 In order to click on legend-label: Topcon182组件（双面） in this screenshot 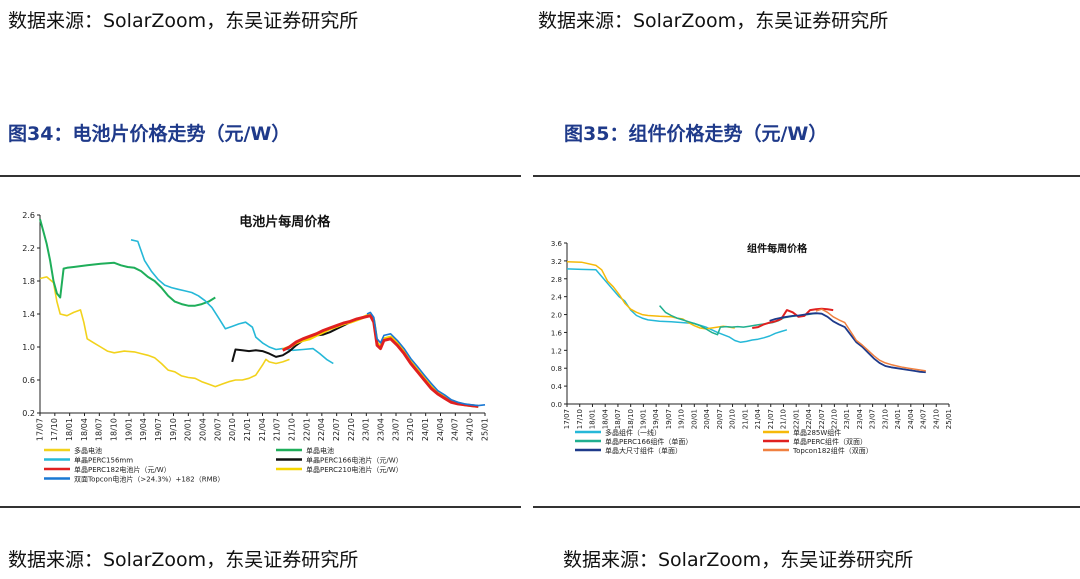, I will do `click(832, 450)`.